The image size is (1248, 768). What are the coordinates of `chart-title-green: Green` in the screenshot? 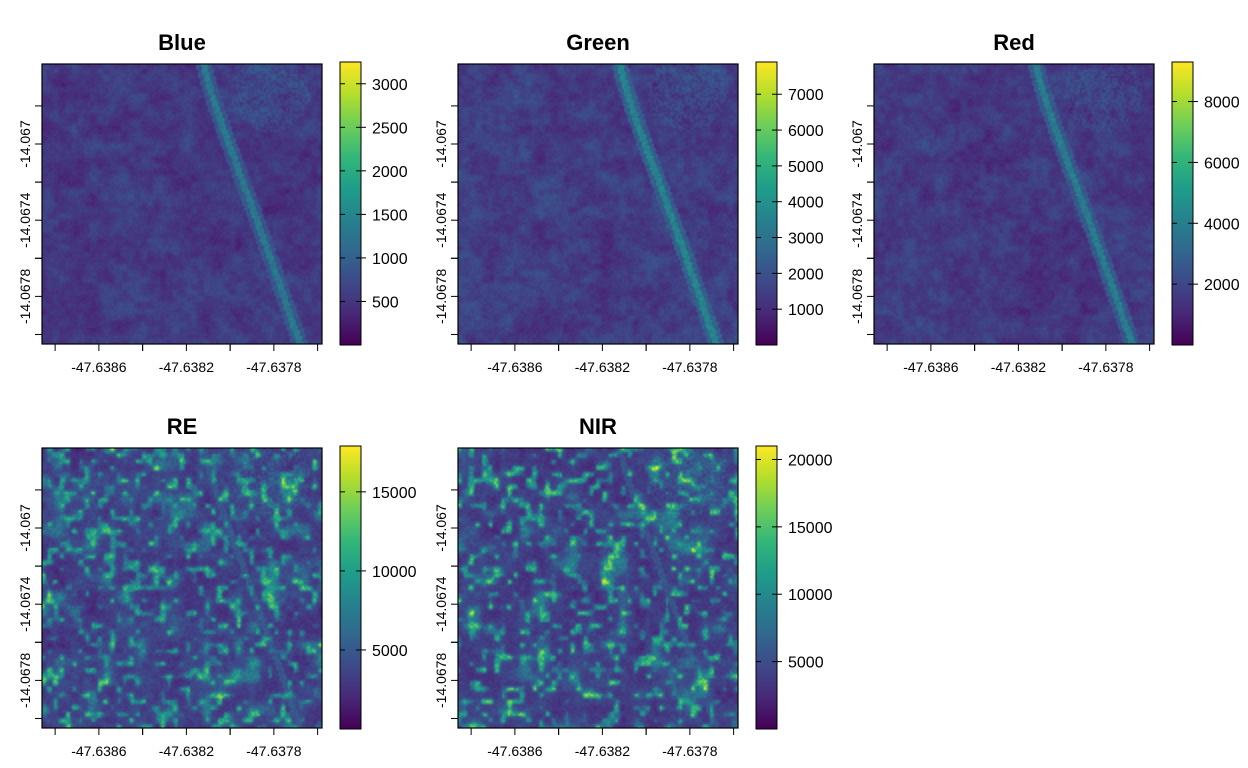 It's located at (598, 42).